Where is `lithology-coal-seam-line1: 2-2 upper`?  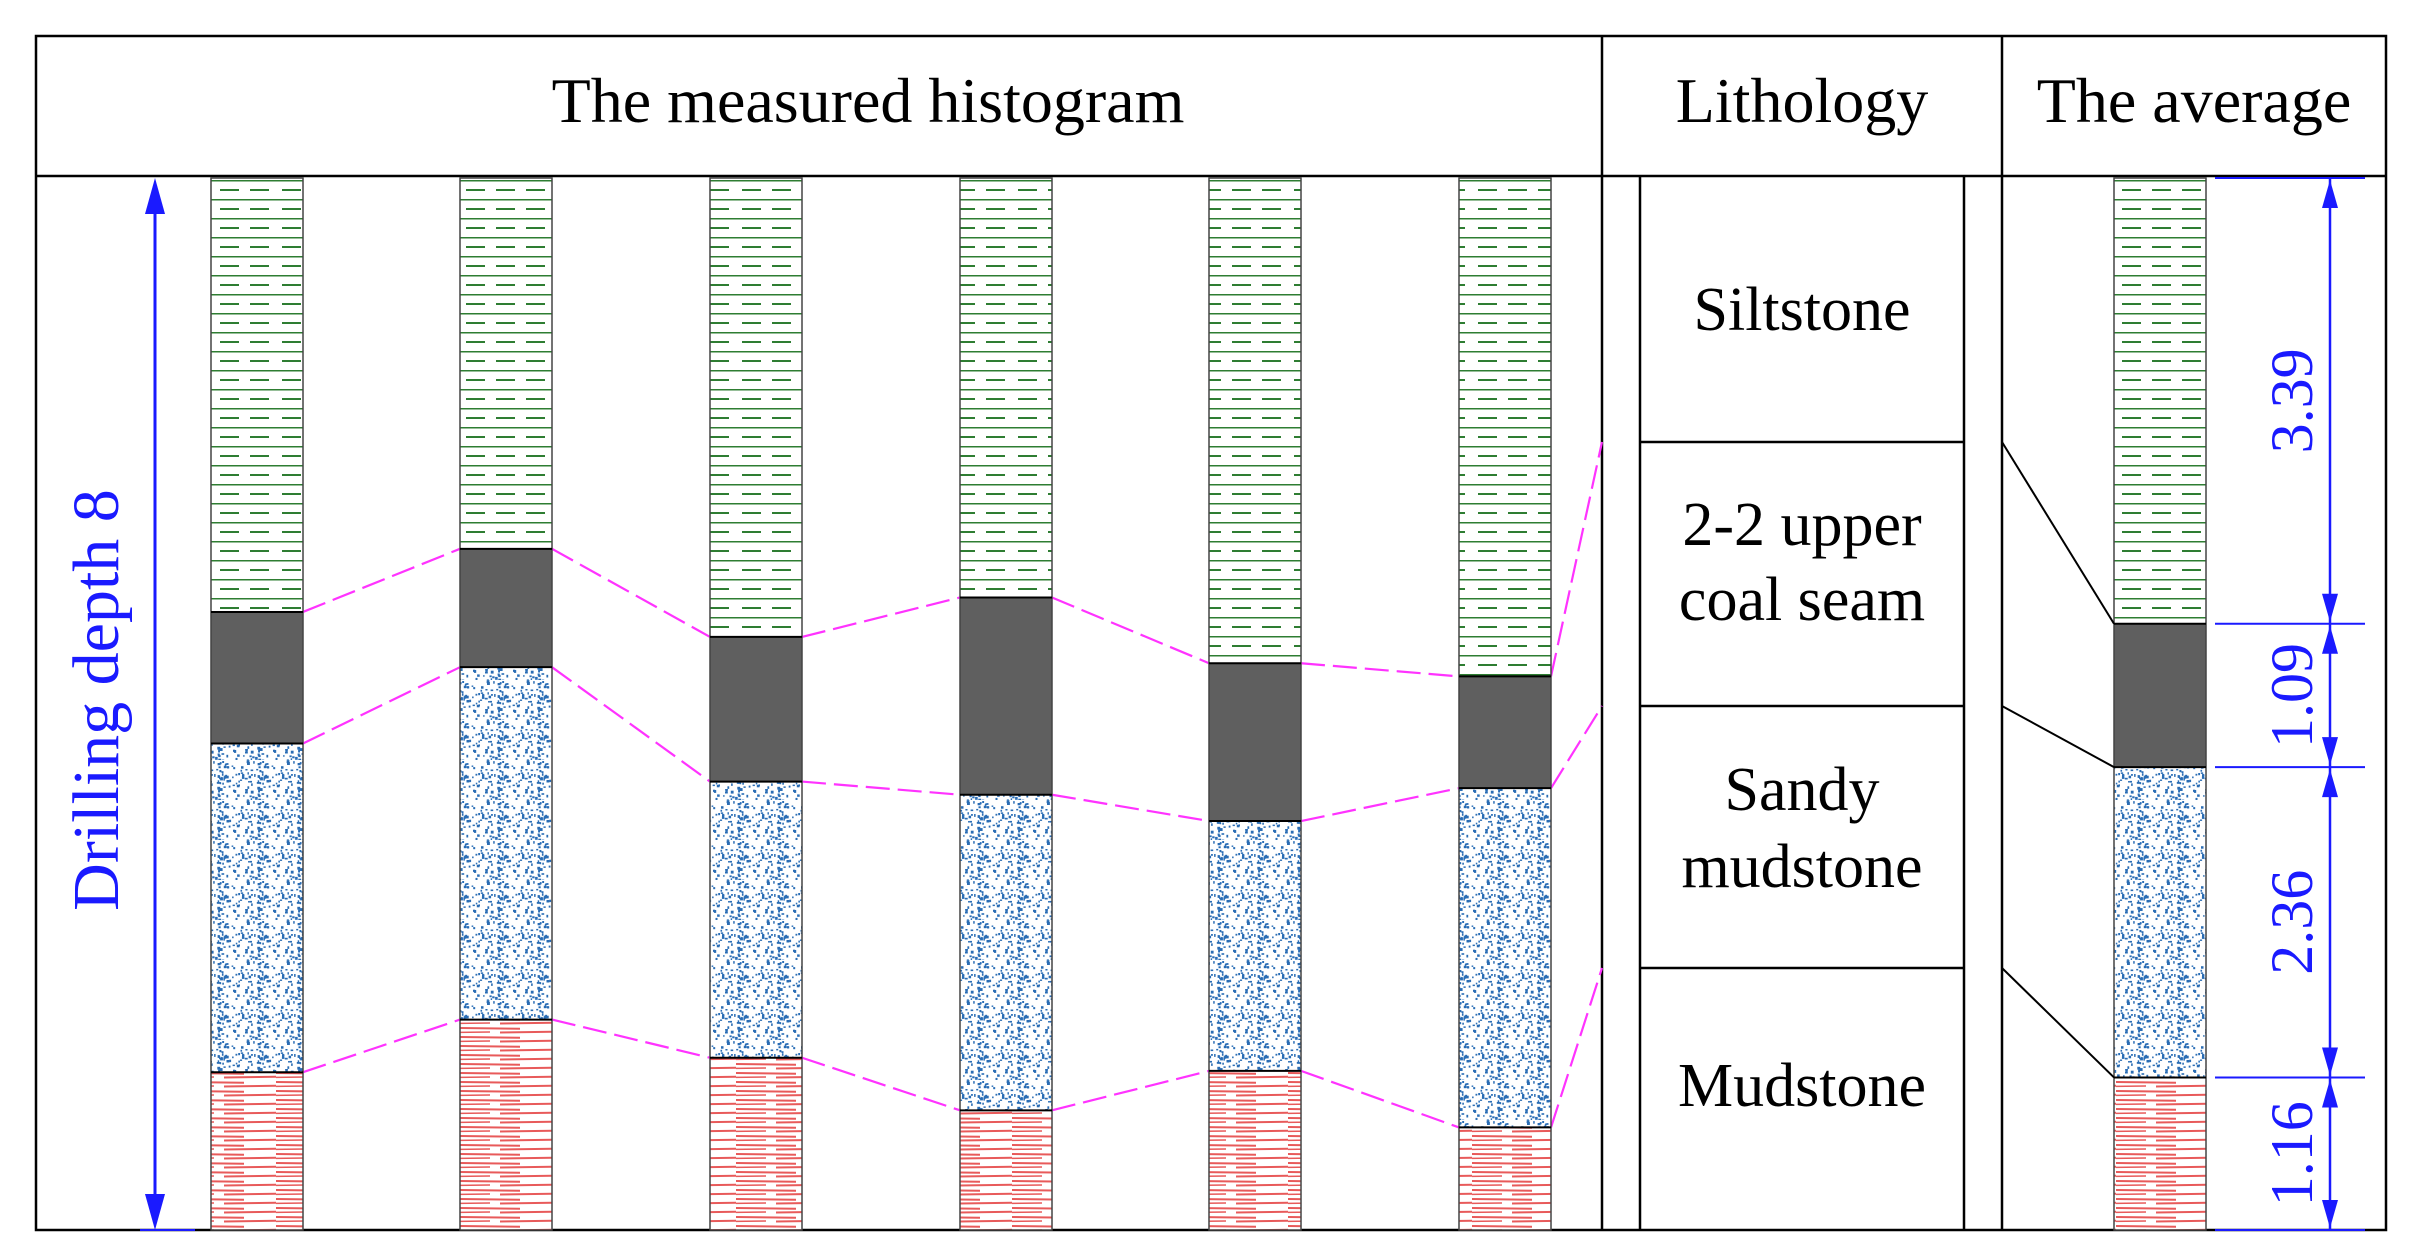 lithology-coal-seam-line1: 2-2 upper is located at coordinates (1802, 525).